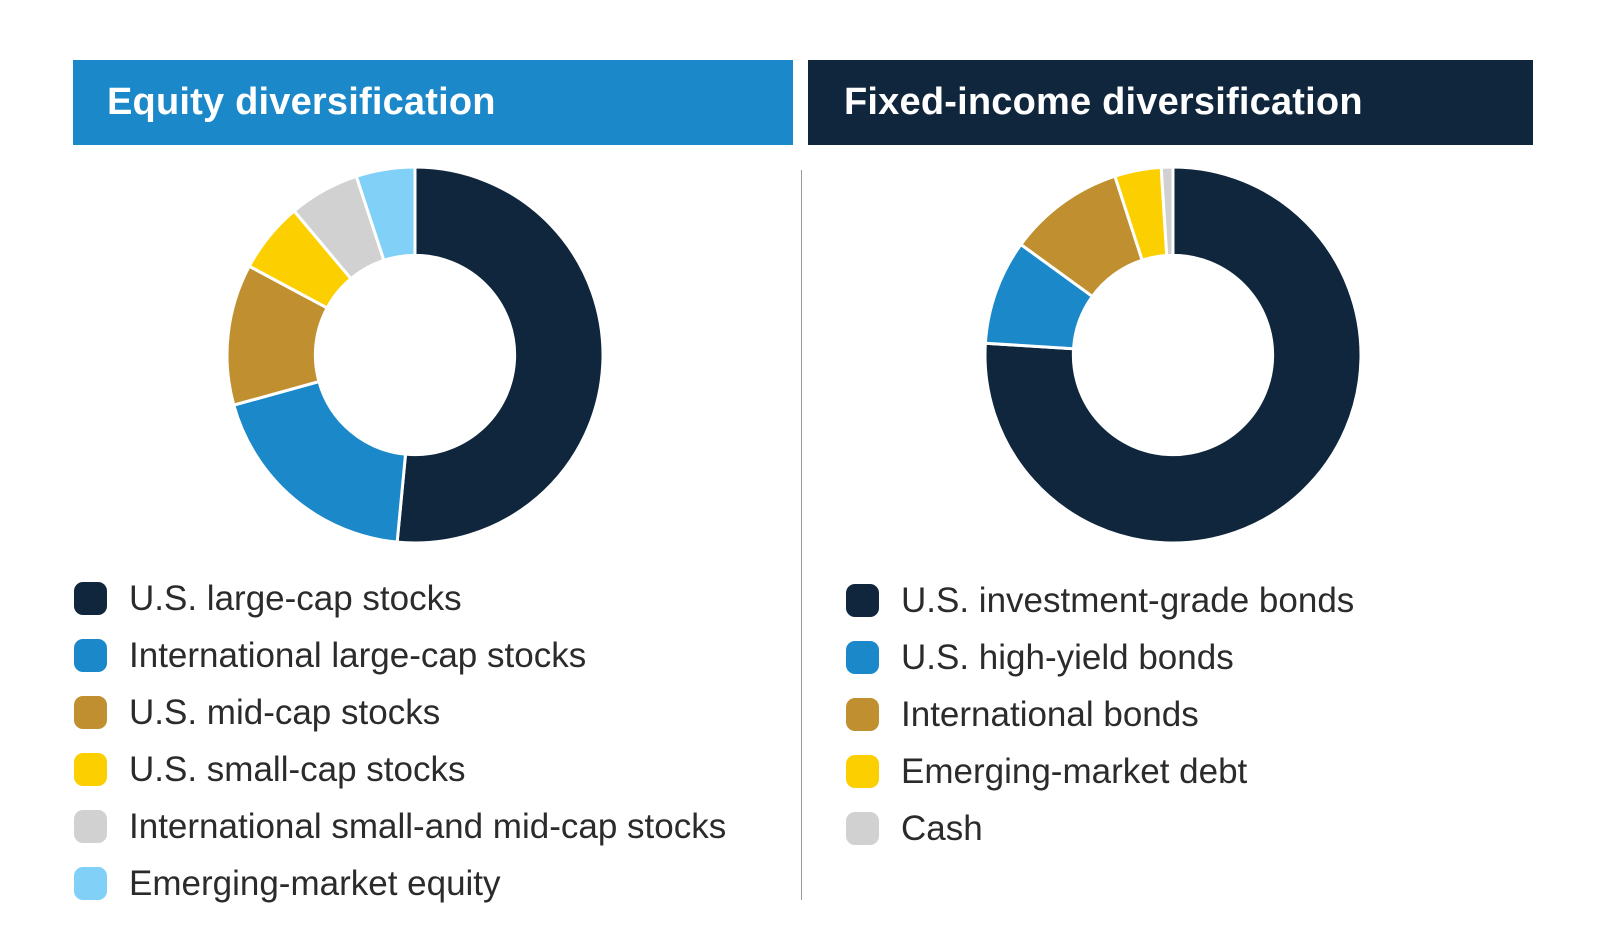 The height and width of the screenshot is (947, 1600). Describe the element at coordinates (285, 712) in the screenshot. I see `legend-label: U.S. mid-cap stocks` at that location.